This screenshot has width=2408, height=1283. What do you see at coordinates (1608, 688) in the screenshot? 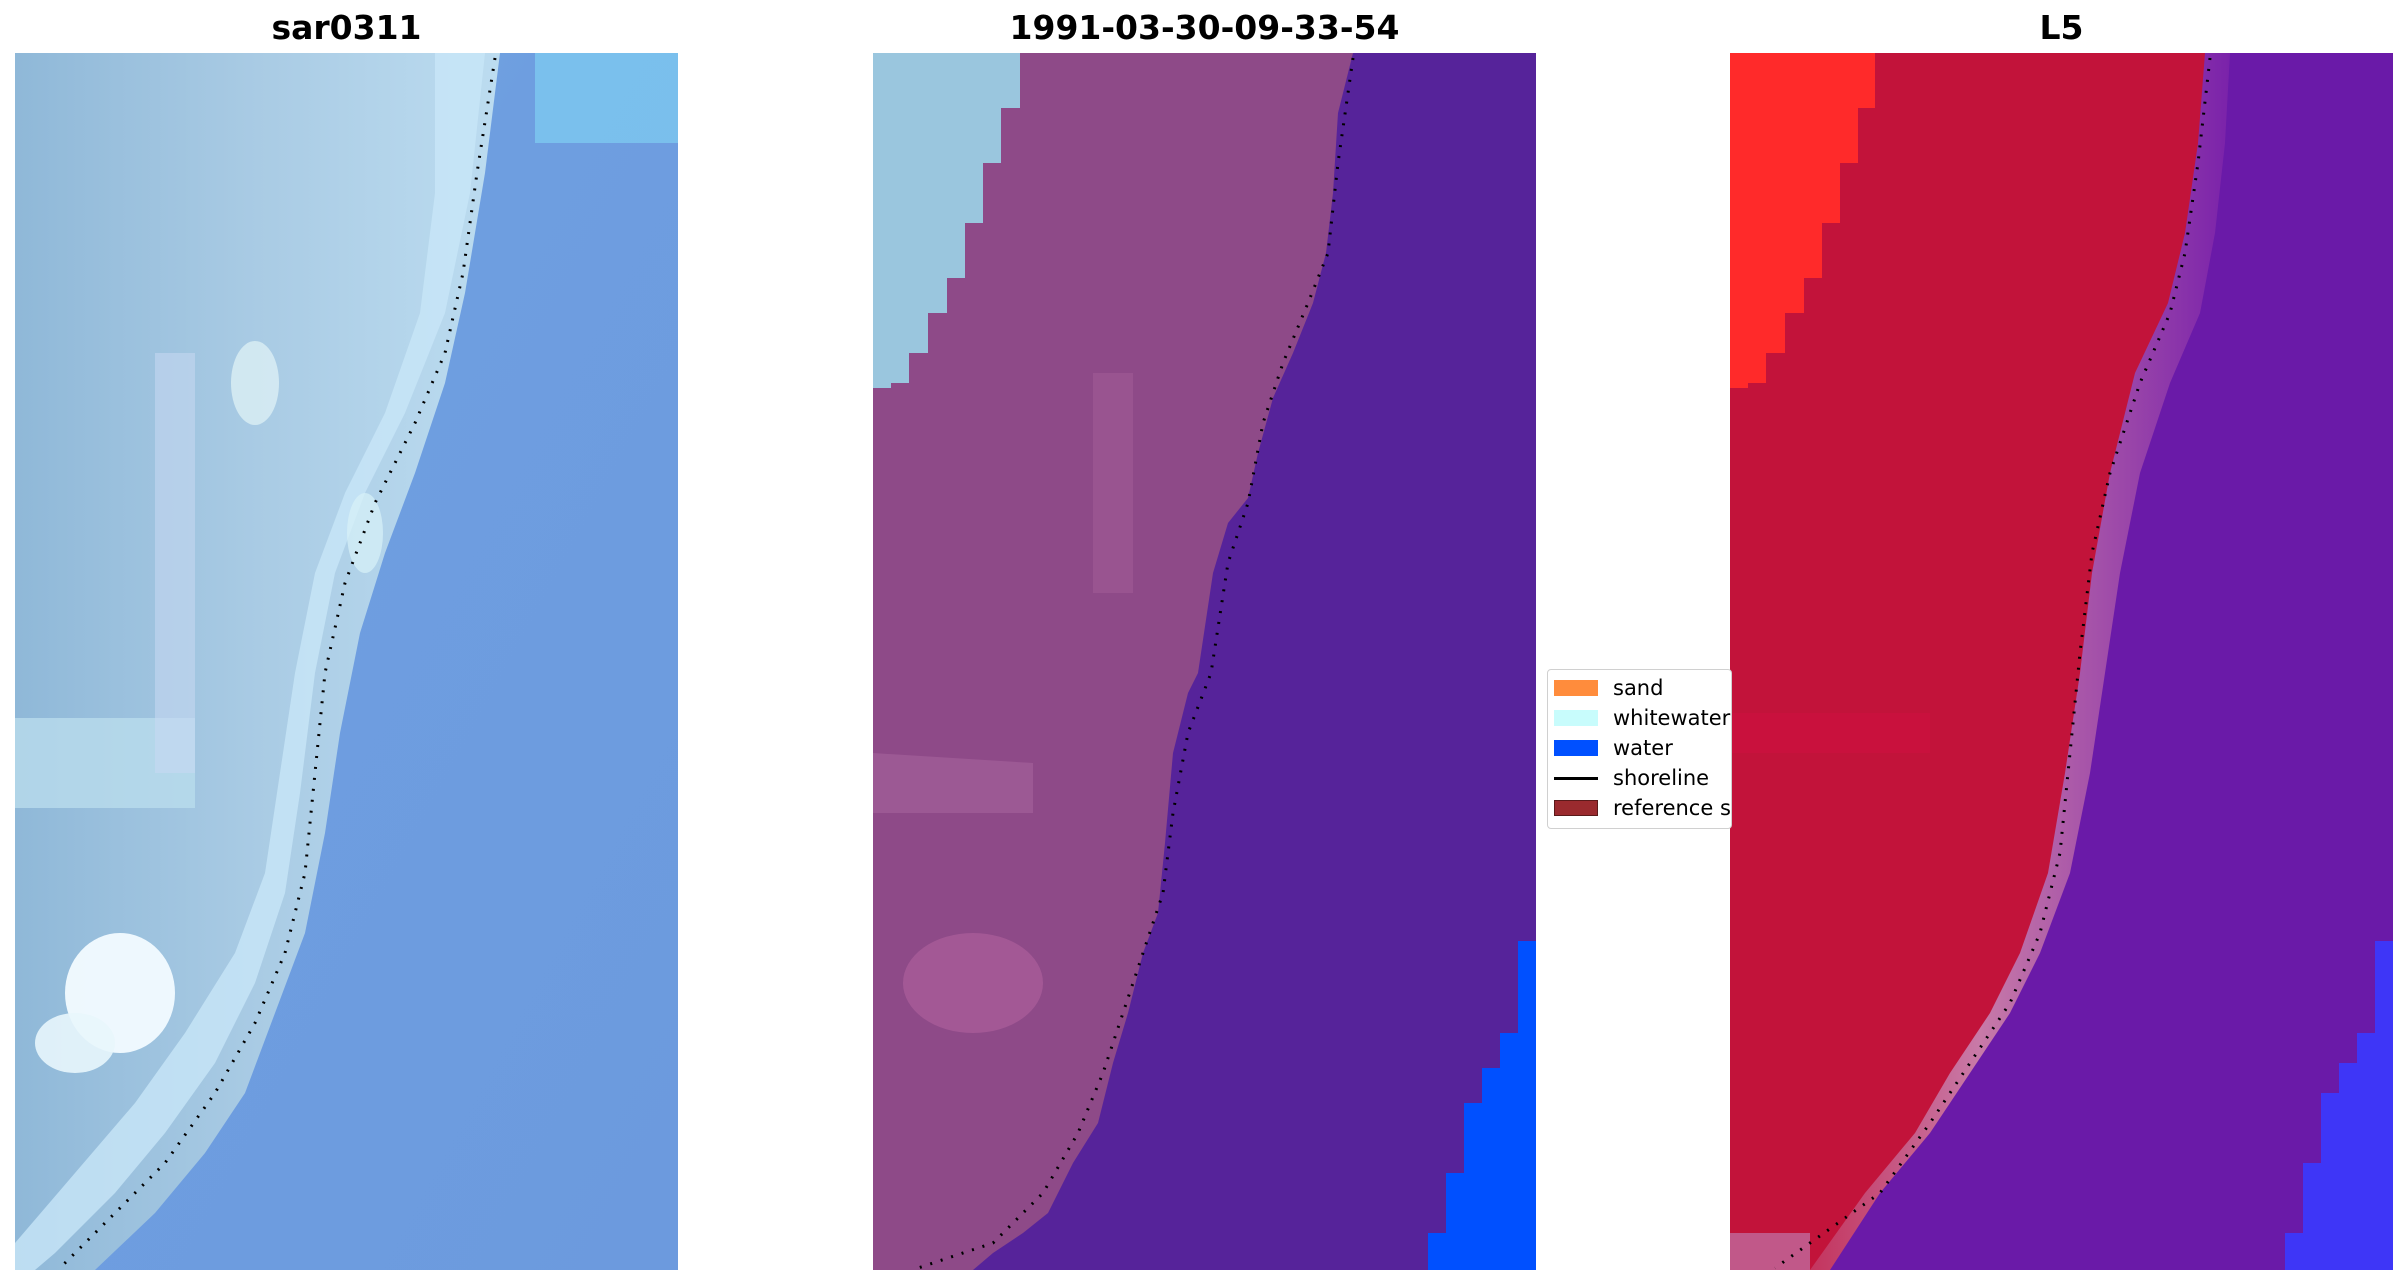
I see `legend-item-sand: sand` at bounding box center [1608, 688].